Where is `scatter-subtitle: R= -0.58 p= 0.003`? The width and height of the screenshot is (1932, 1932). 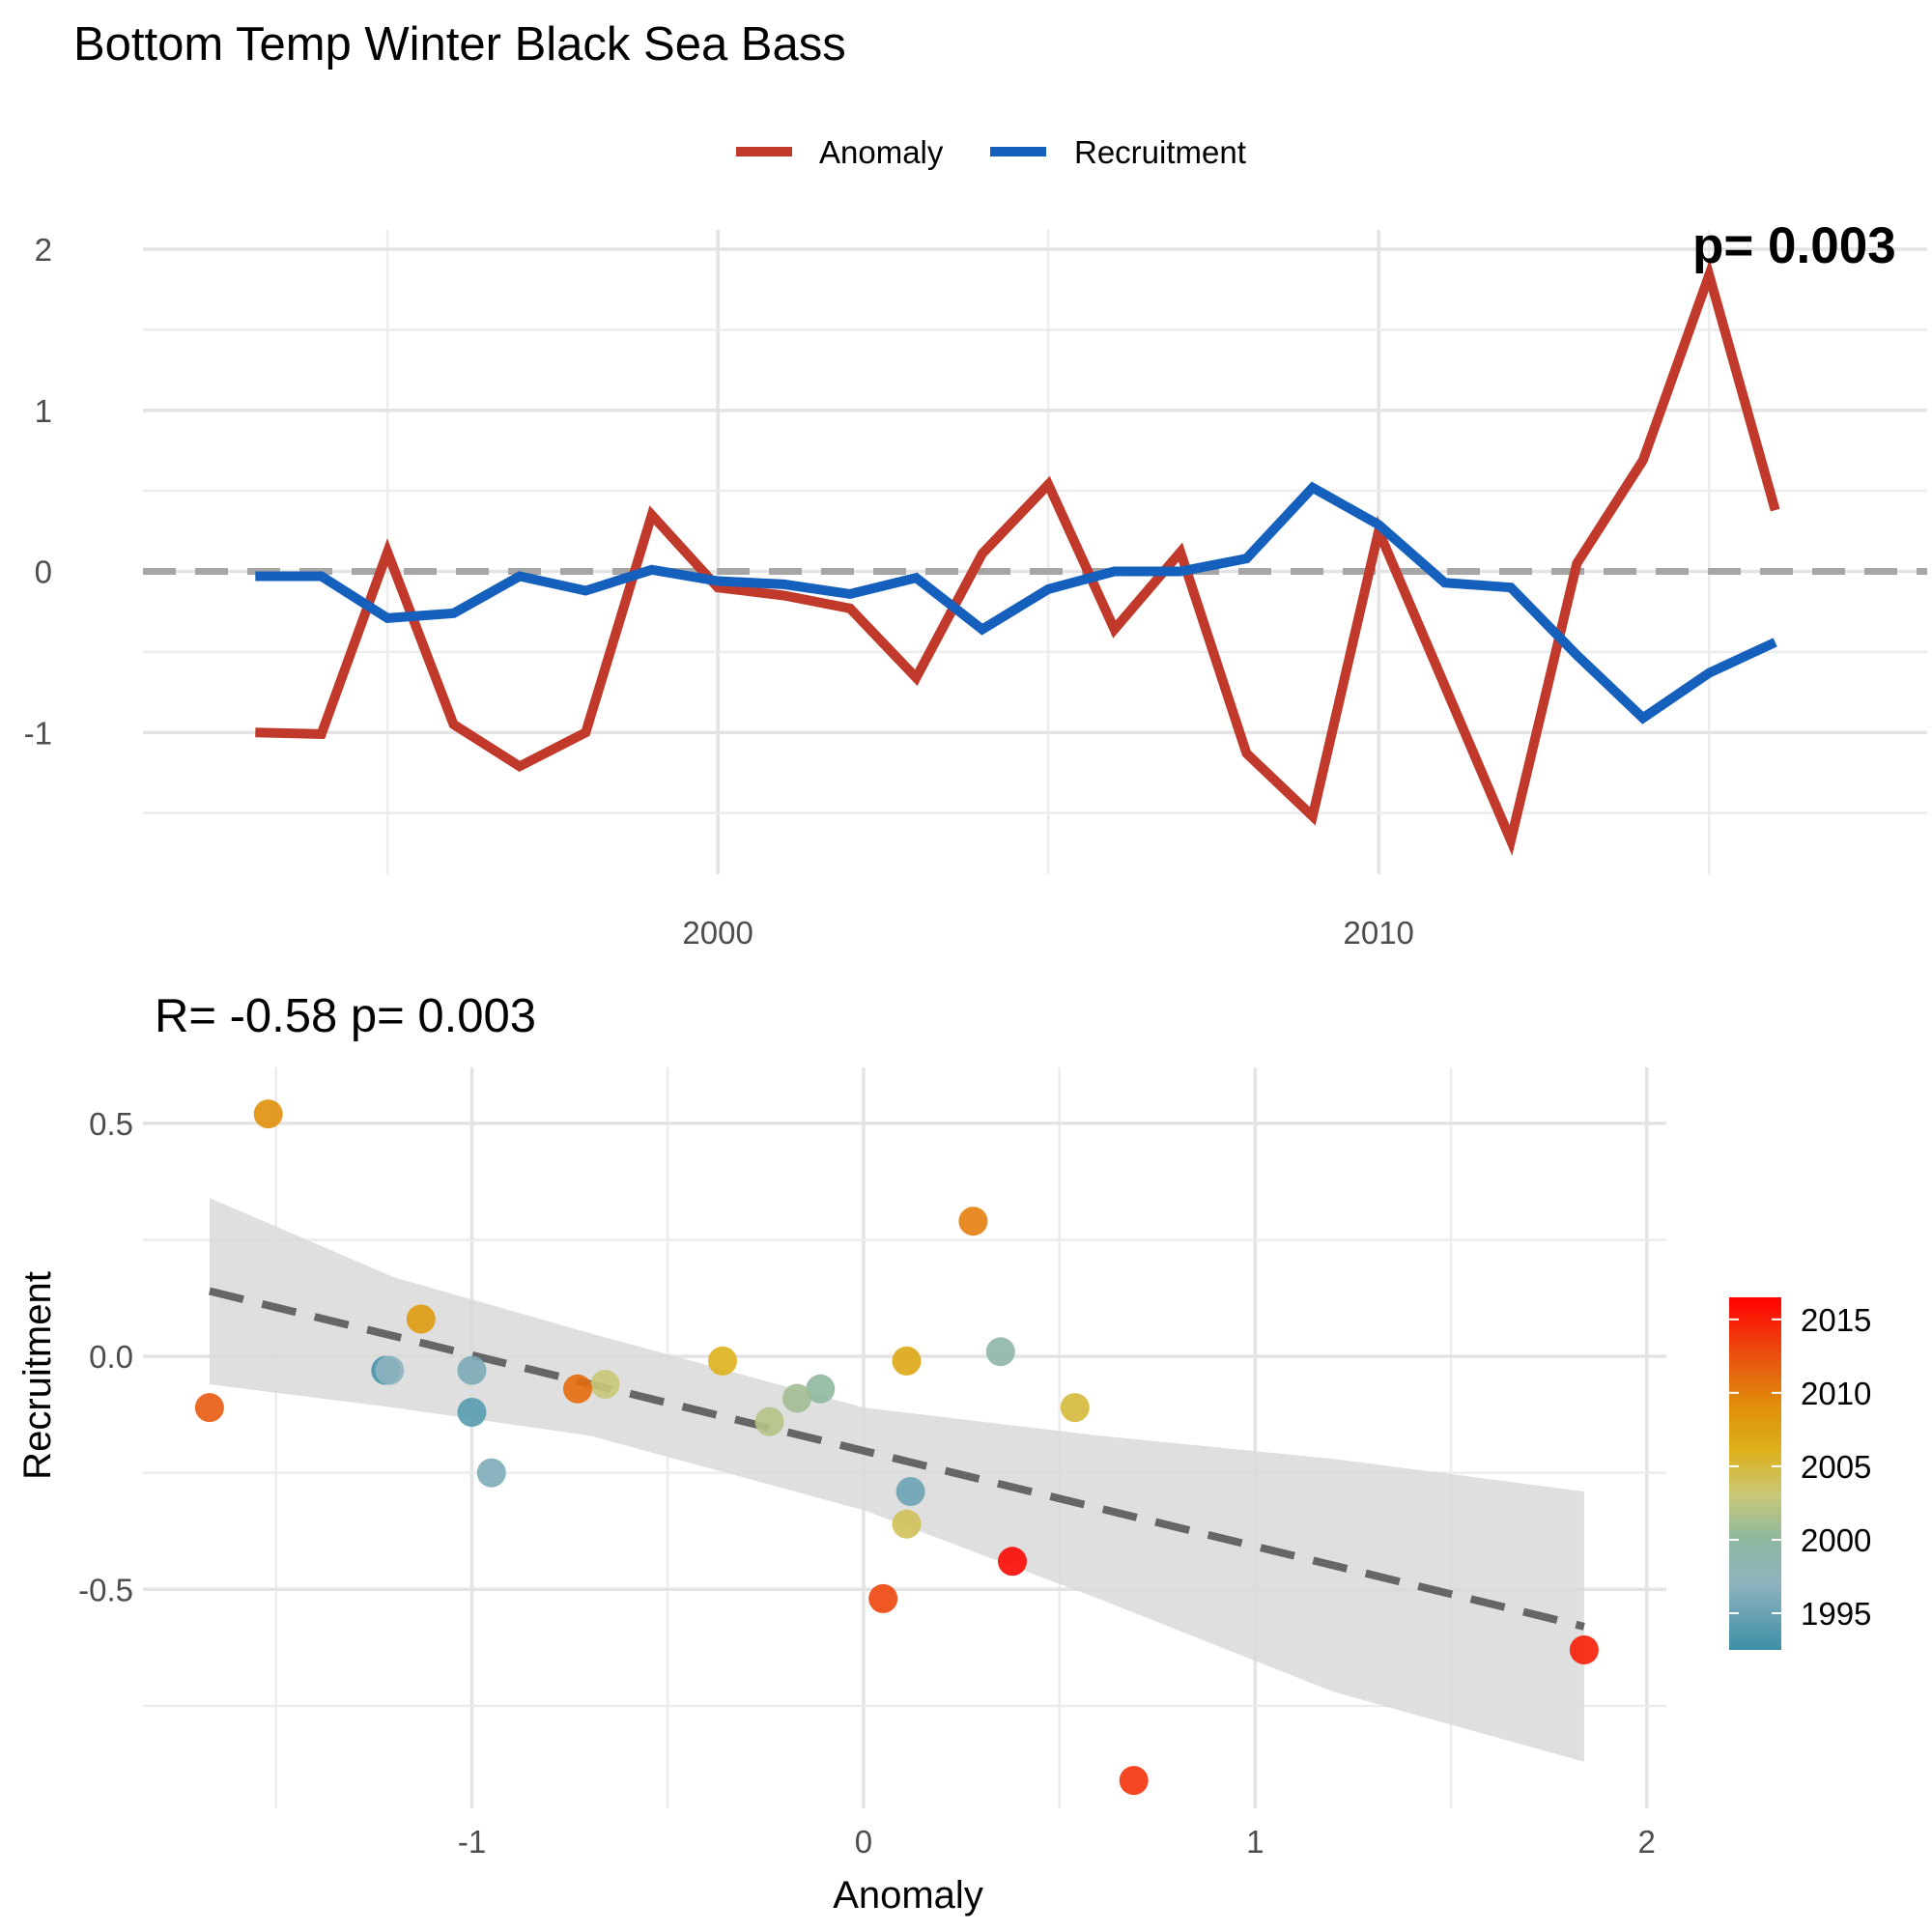 scatter-subtitle: R= -0.58 p= 0.003 is located at coordinates (345, 1016).